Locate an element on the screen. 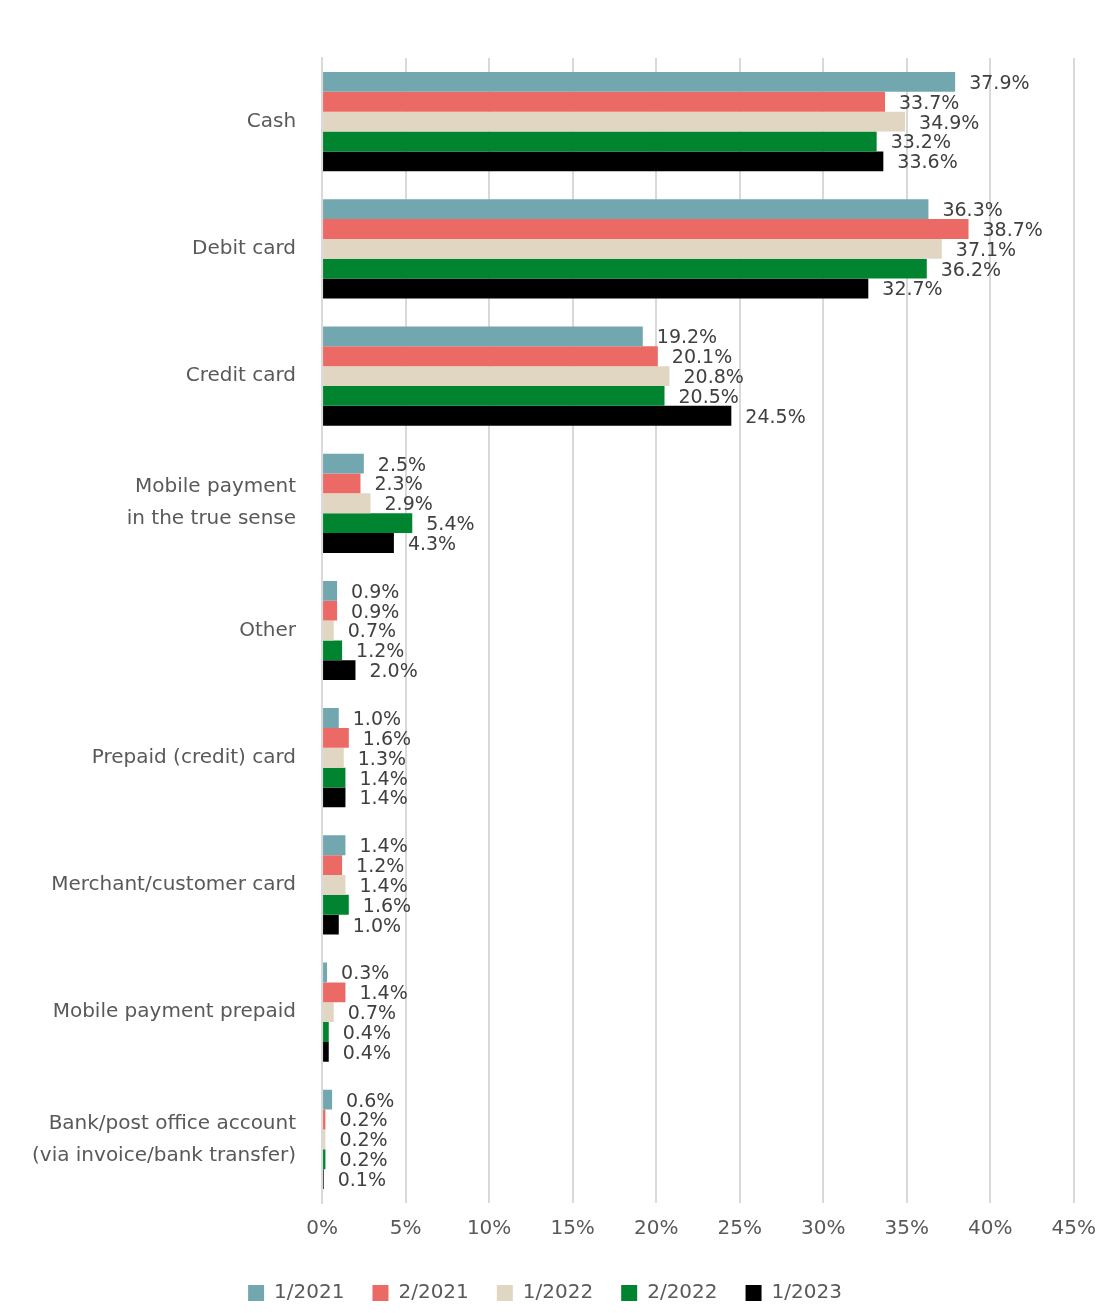 This screenshot has height=1313, width=1110. data-label: 24.5% is located at coordinates (775, 415).